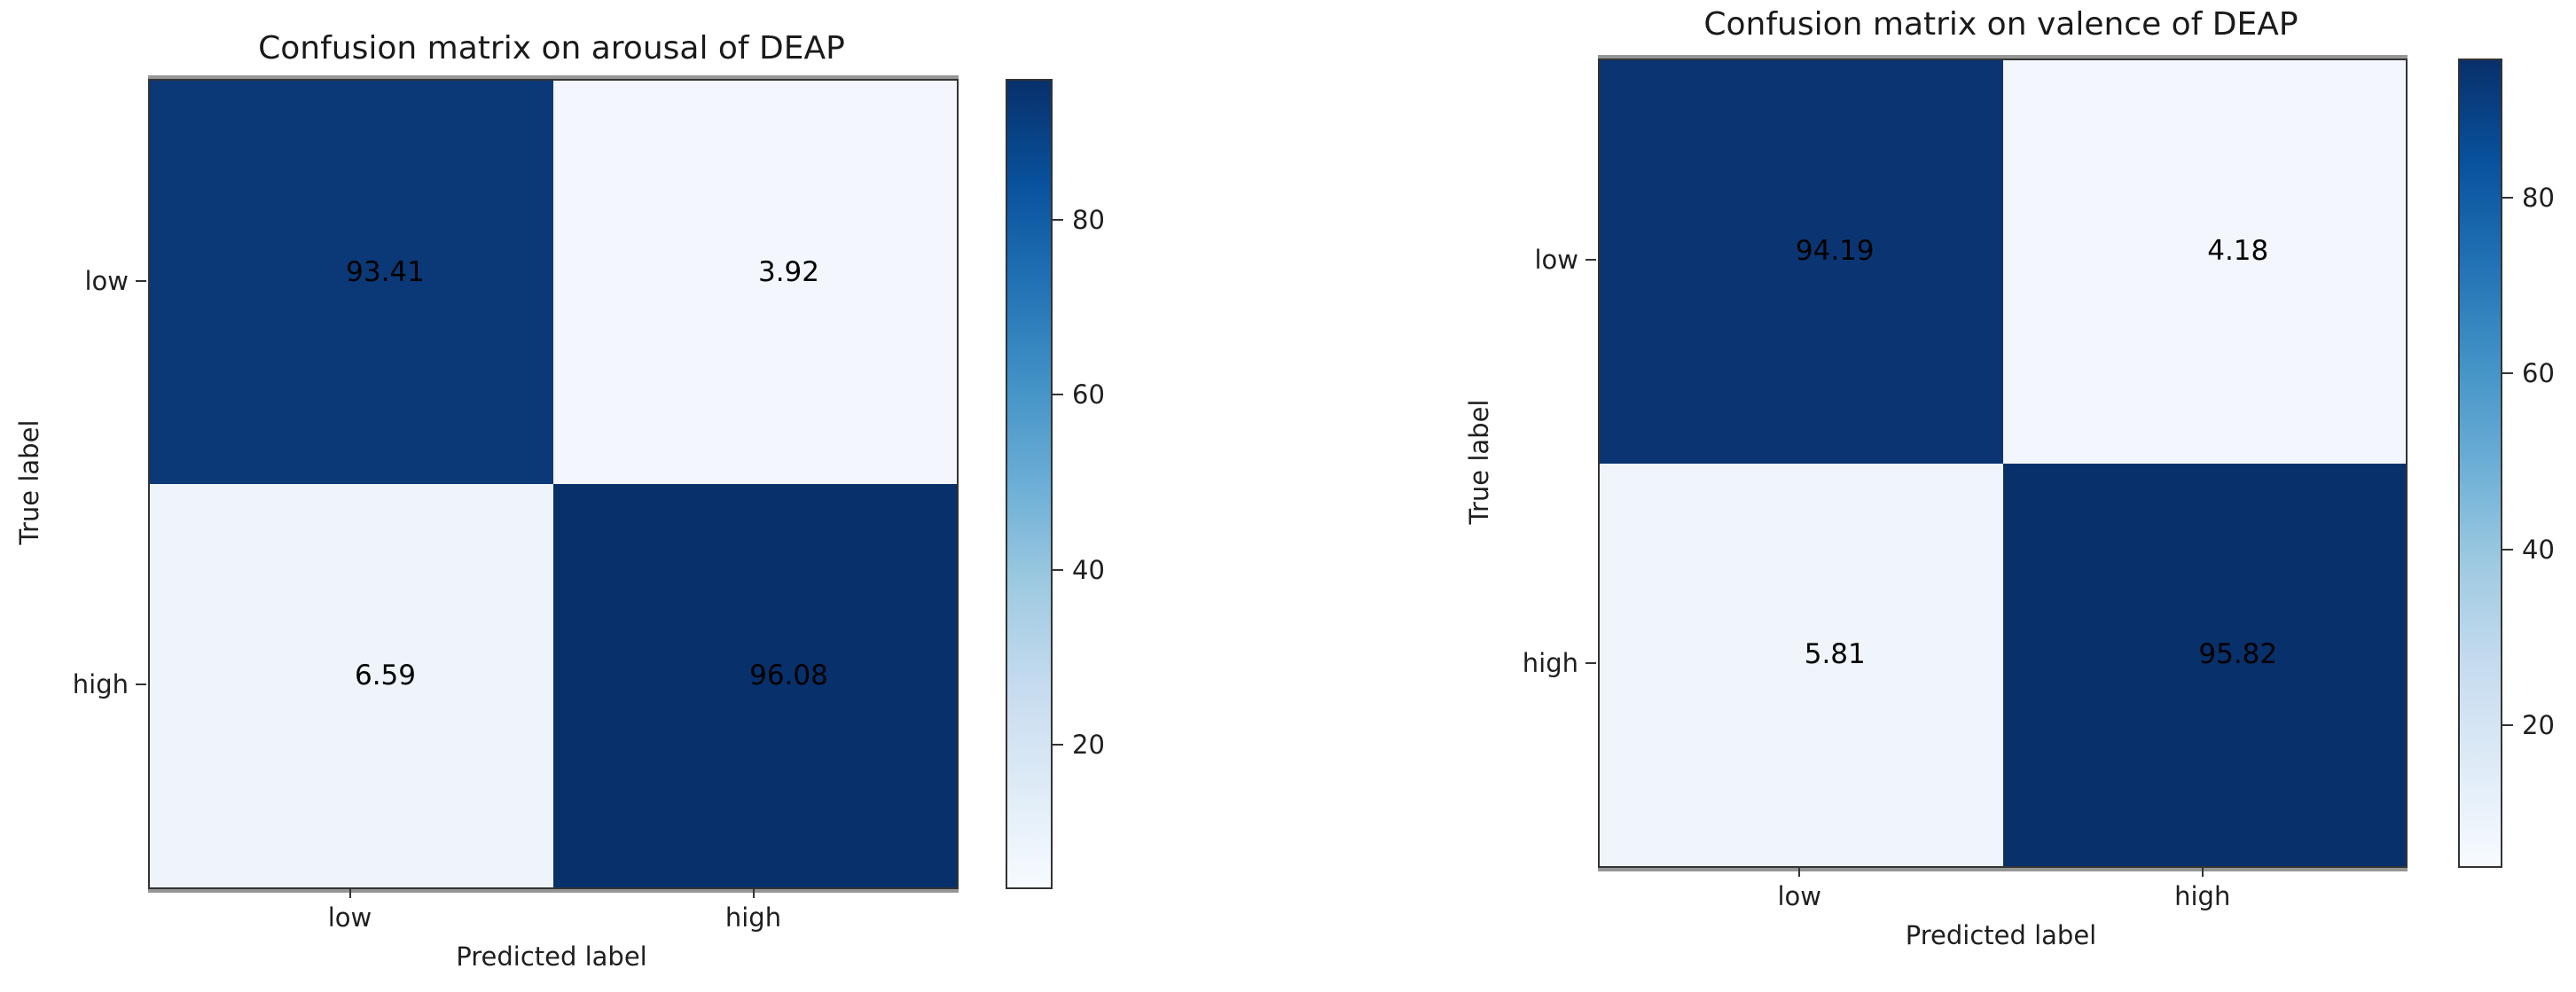 The height and width of the screenshot is (992, 2576). I want to click on cell-value: 94.19, so click(1835, 251).